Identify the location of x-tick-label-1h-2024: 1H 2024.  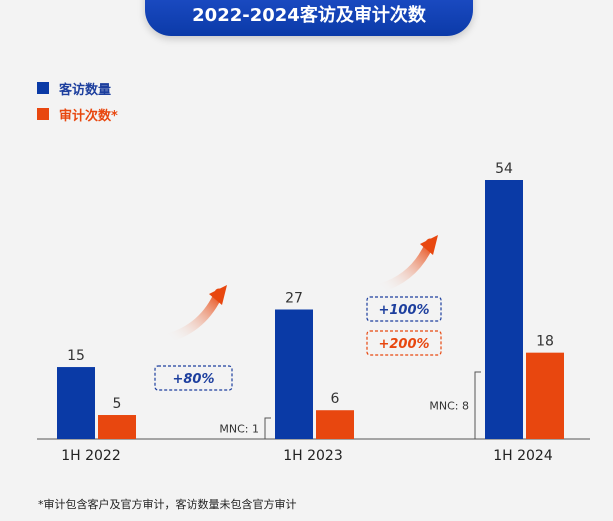
(523, 456).